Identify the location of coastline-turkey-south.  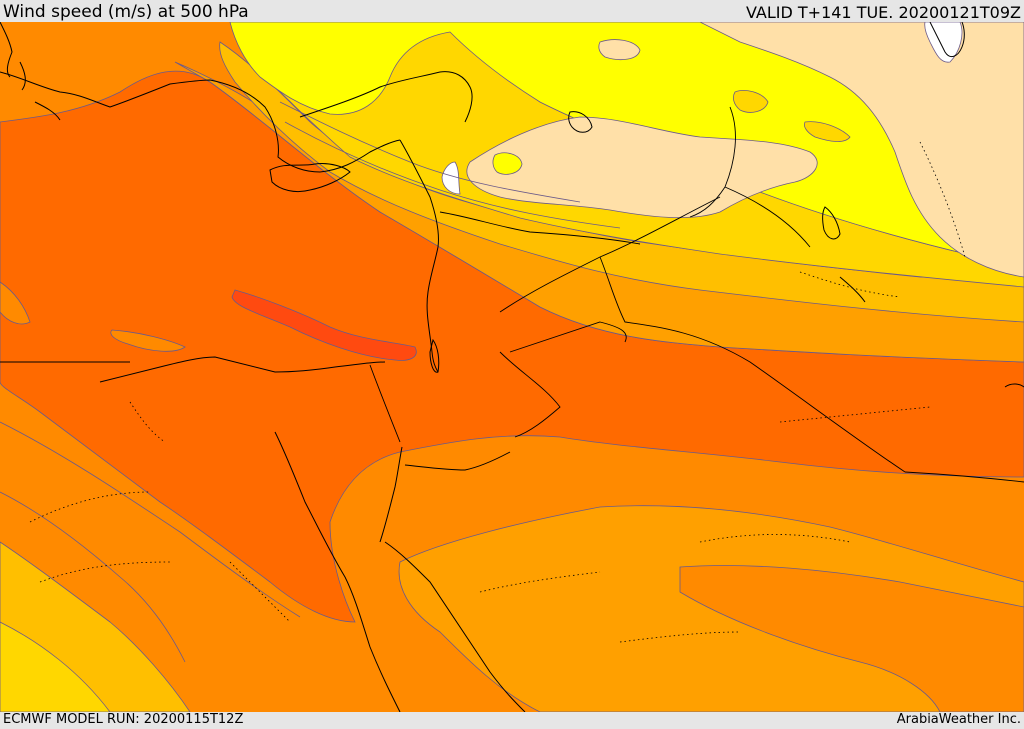
(200, 122).